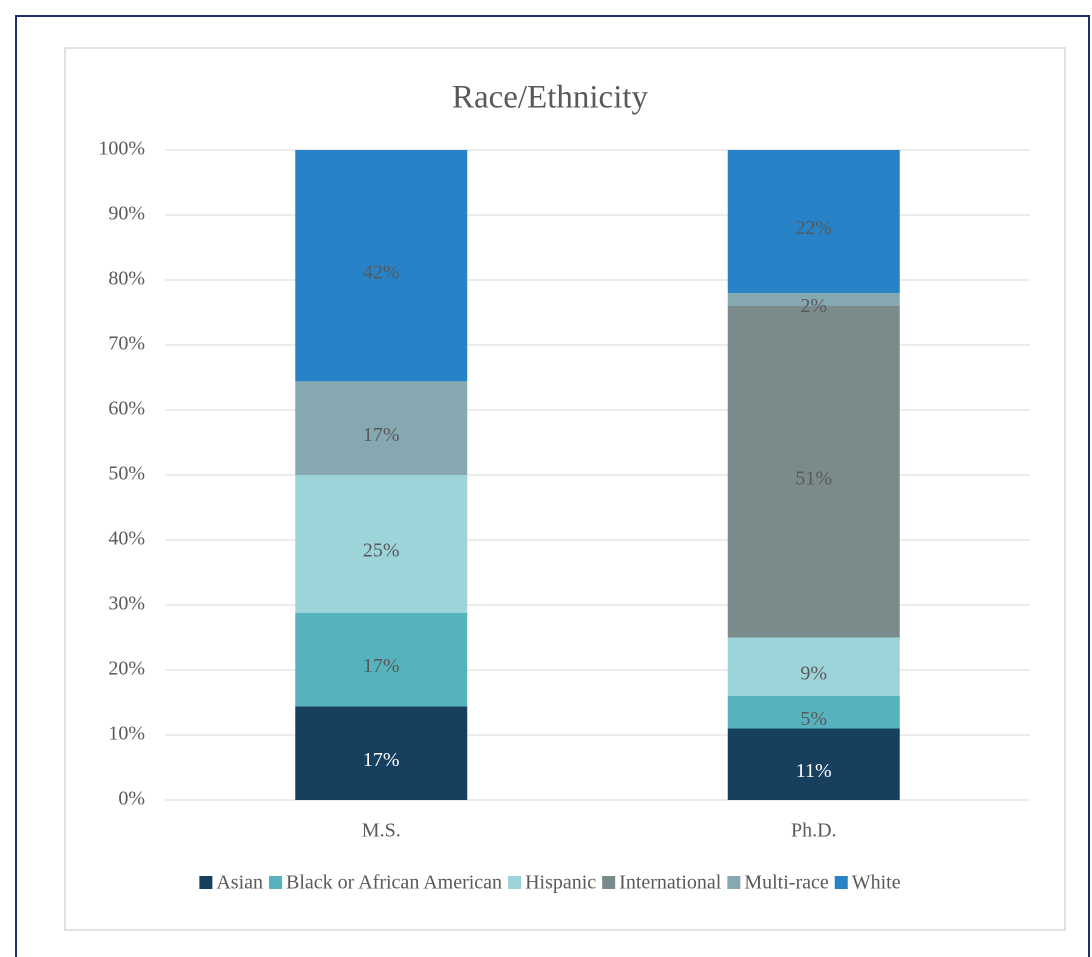 This screenshot has height=957, width=1092. I want to click on y-tick-label: 20%, so click(126, 669).